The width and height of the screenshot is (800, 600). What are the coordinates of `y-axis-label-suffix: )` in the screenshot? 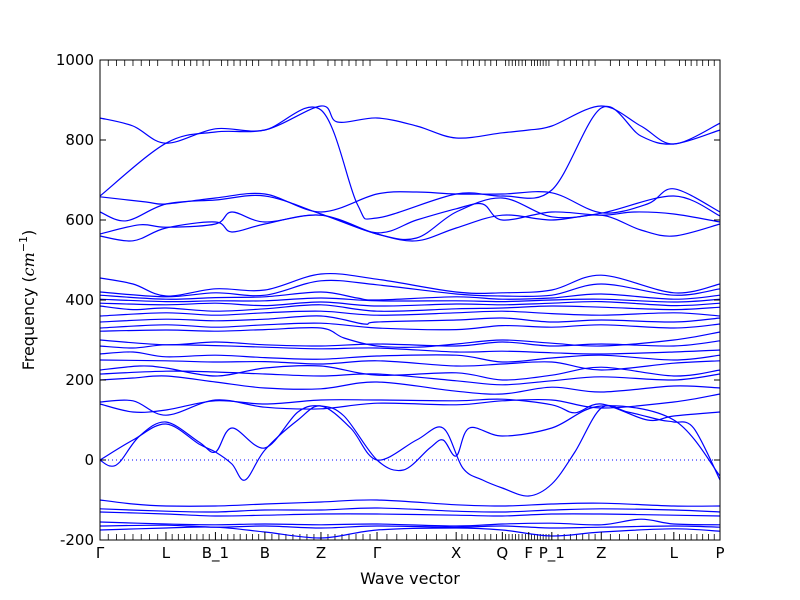 It's located at (28, 233).